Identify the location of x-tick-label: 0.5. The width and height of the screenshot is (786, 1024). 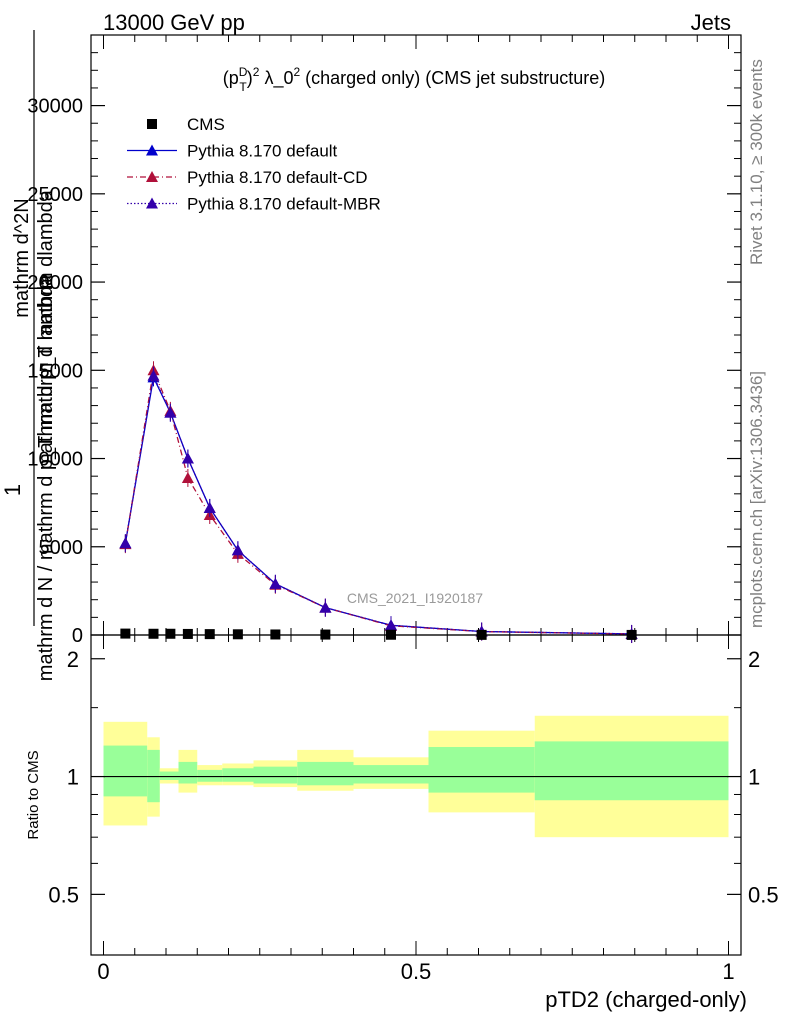
(416, 971).